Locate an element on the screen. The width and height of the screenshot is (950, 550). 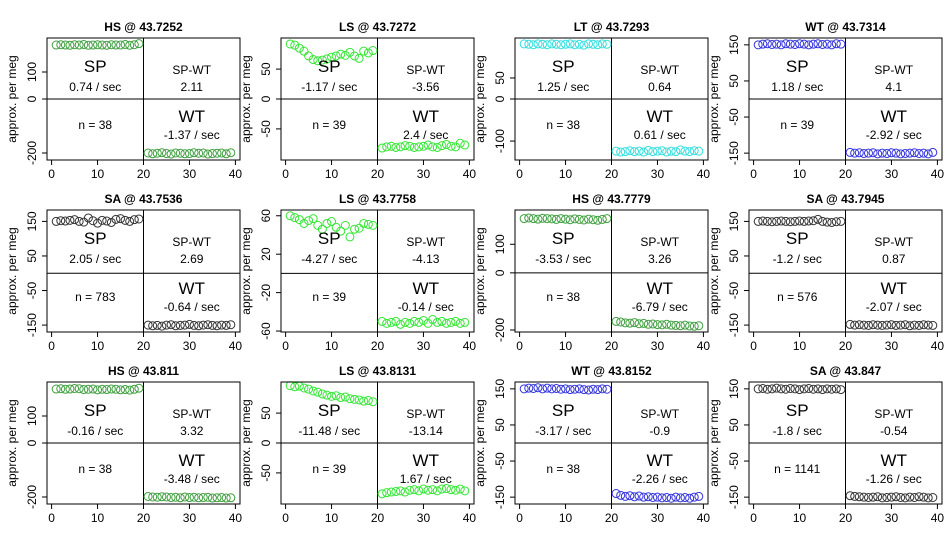
plot-frame is located at coordinates (377, 271).